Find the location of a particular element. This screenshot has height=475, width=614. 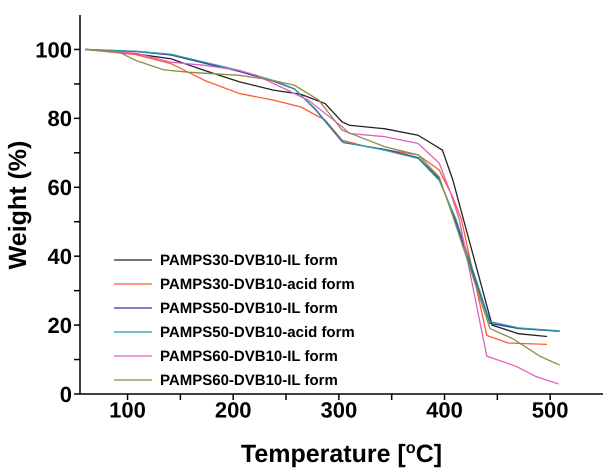

legend-label: PAMPS30-DVB10-acid form is located at coordinates (257, 284).